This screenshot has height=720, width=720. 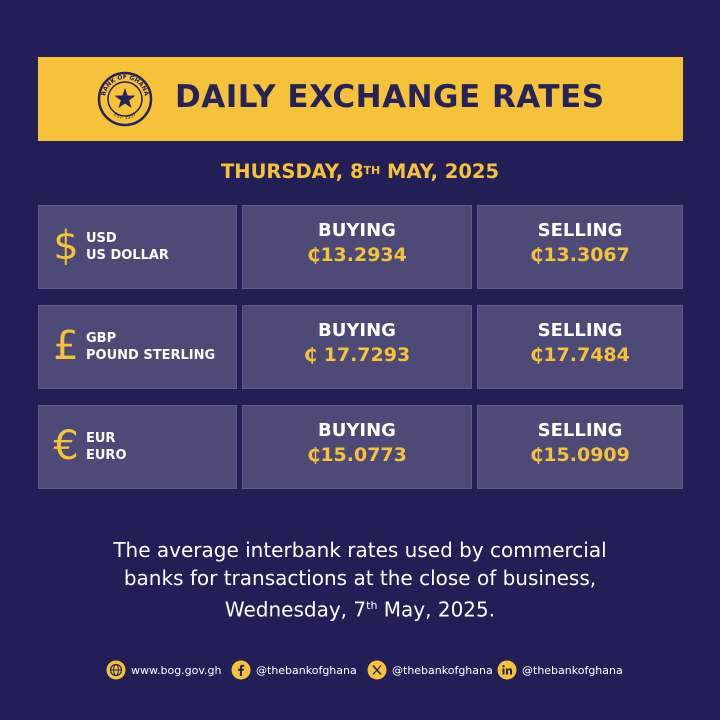 I want to click on selling-rate: ₵15.0909, so click(x=580, y=455).